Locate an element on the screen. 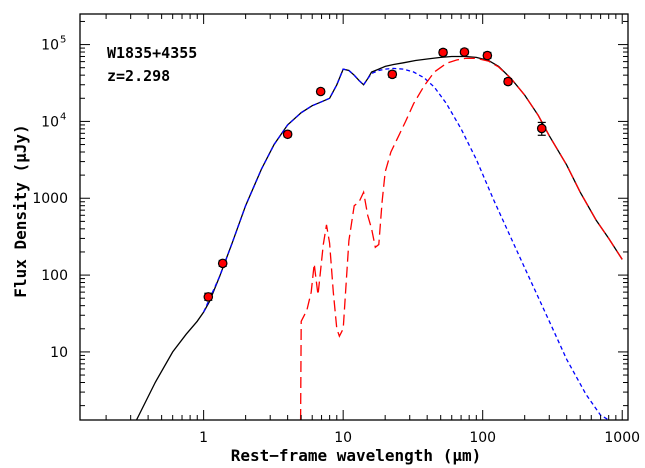 Image resolution: width=645 pixels, height=468 pixels. x-tick-label: 100 is located at coordinates (482, 438).